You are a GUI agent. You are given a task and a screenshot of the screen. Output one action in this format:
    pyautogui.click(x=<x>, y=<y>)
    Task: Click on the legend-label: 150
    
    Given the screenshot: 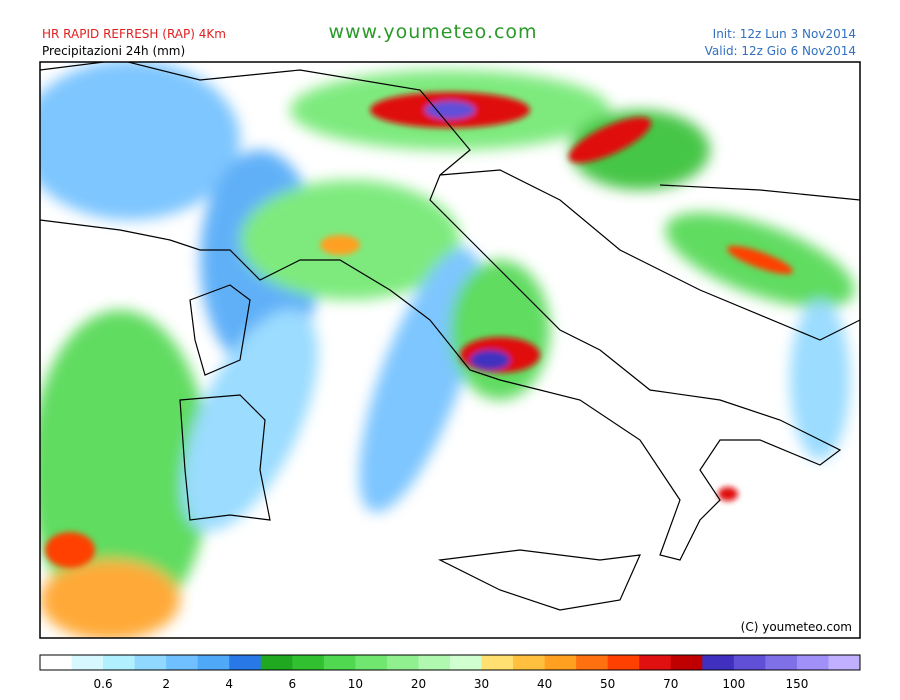 What is the action you would take?
    pyautogui.click(x=796, y=684)
    